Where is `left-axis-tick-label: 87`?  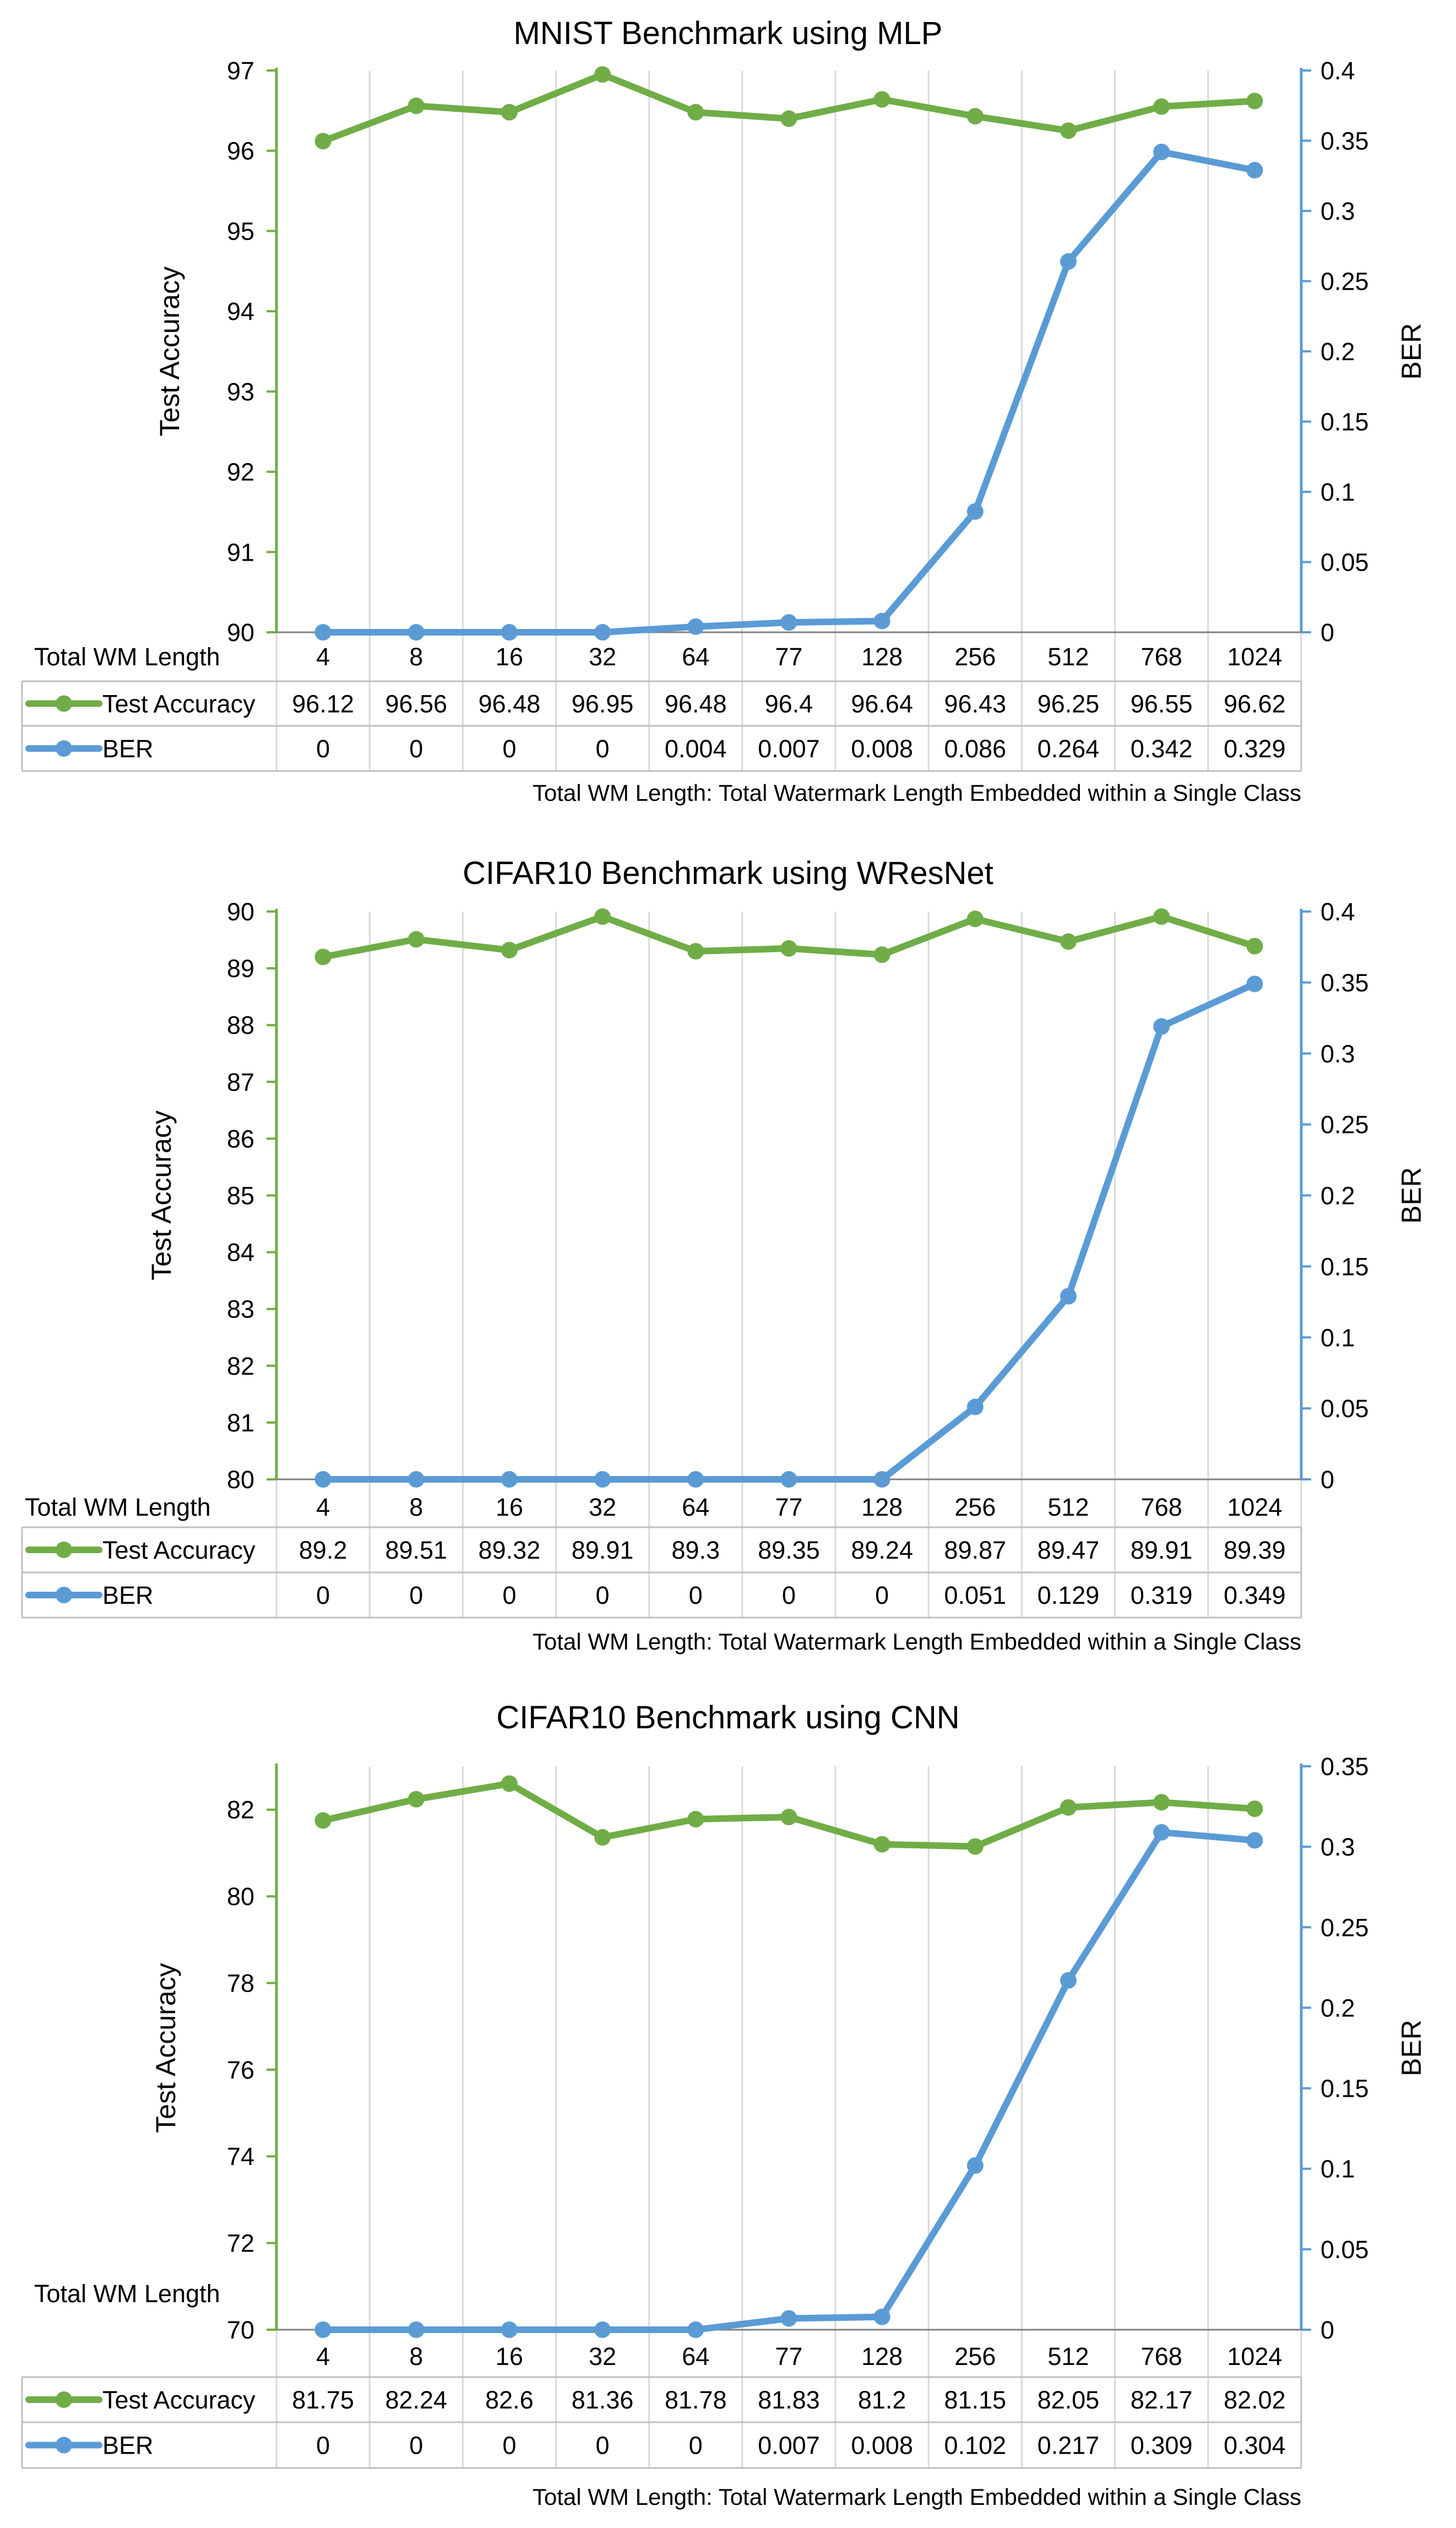 left-axis-tick-label: 87 is located at coordinates (240, 1082).